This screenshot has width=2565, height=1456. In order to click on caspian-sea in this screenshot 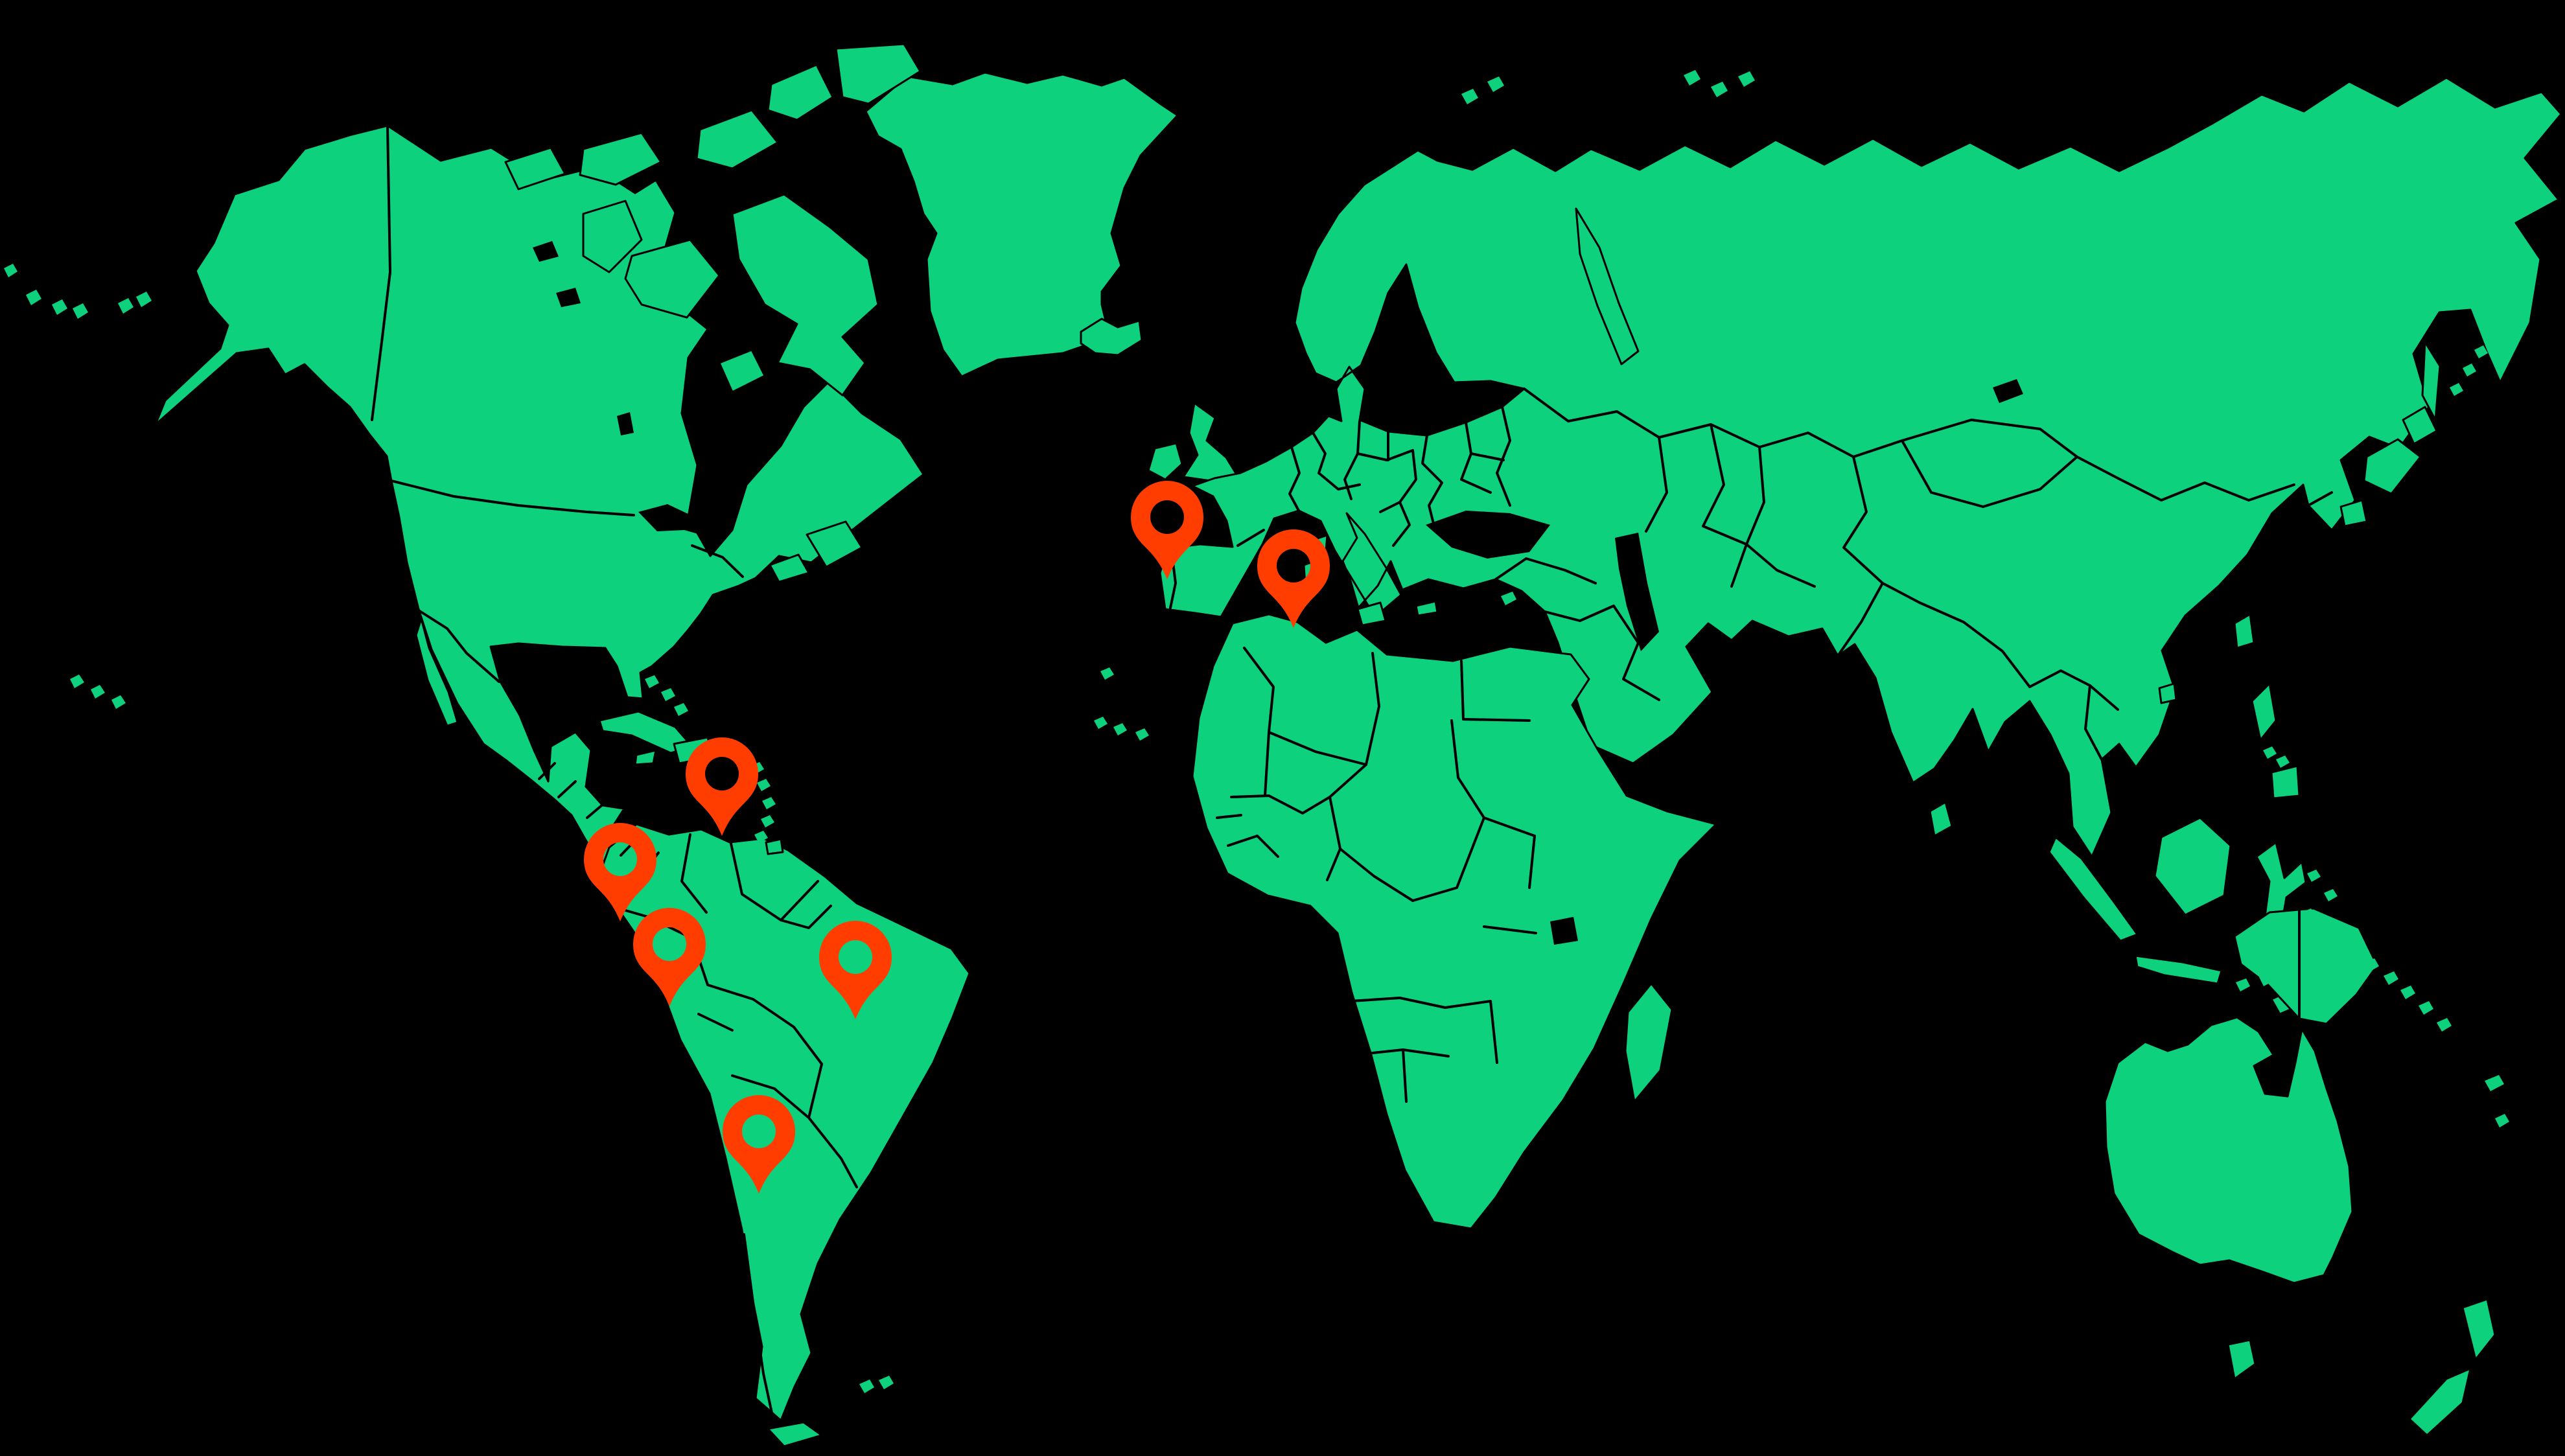, I will do `click(1637, 592)`.